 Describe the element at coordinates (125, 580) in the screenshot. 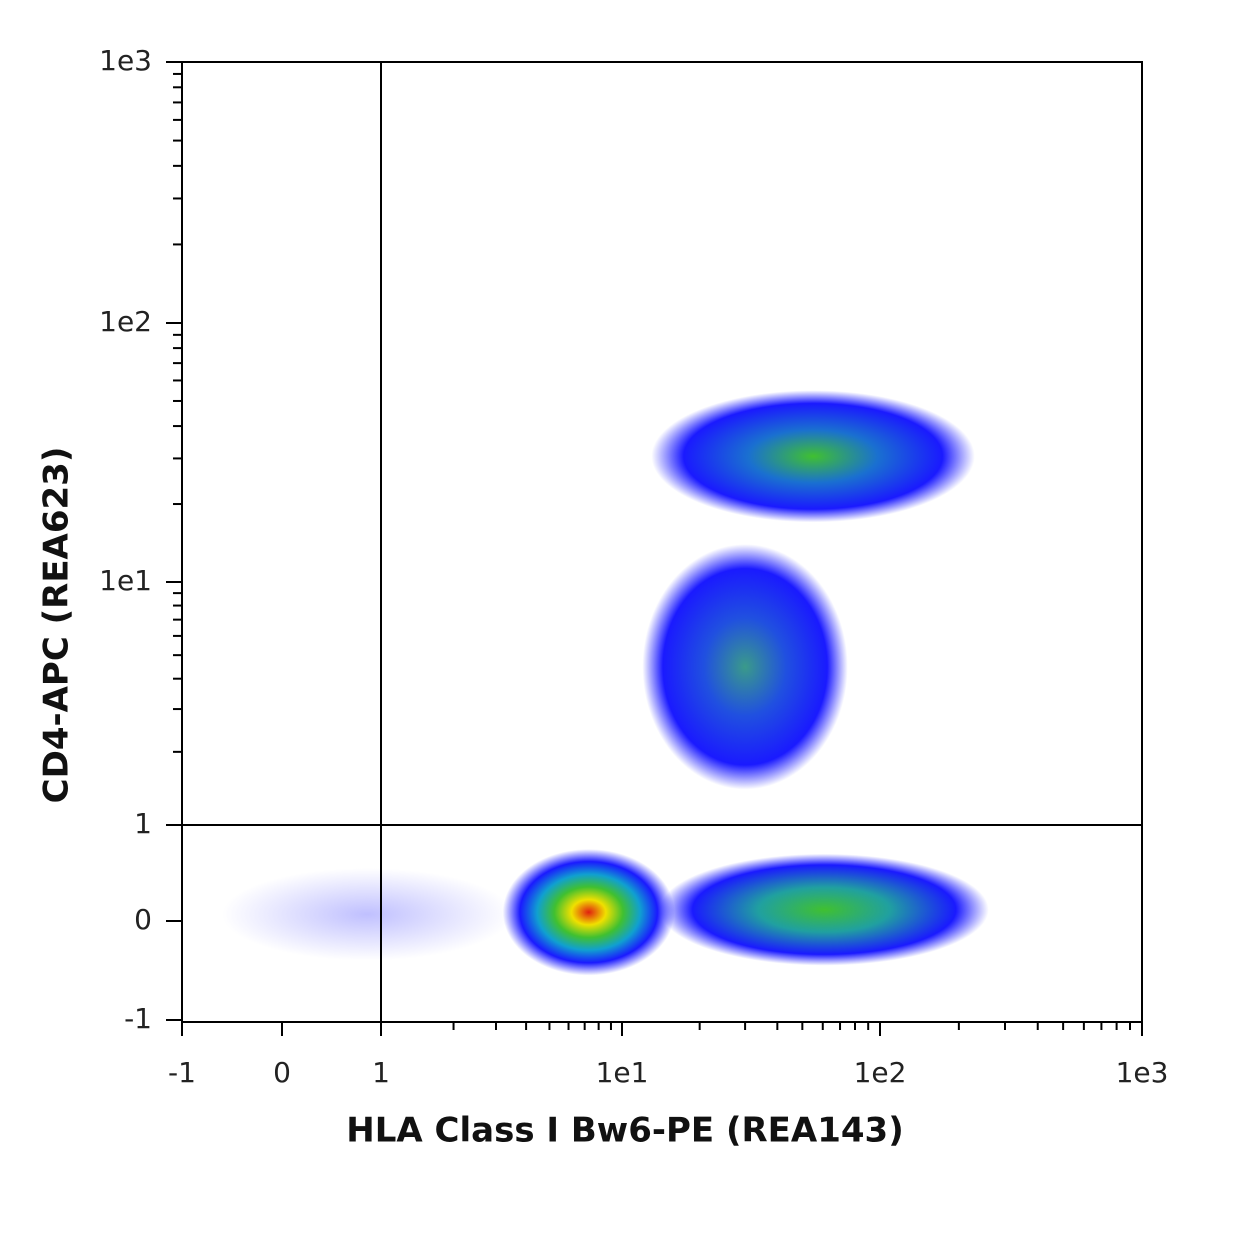

I see `y-tick-label: 1e1` at that location.